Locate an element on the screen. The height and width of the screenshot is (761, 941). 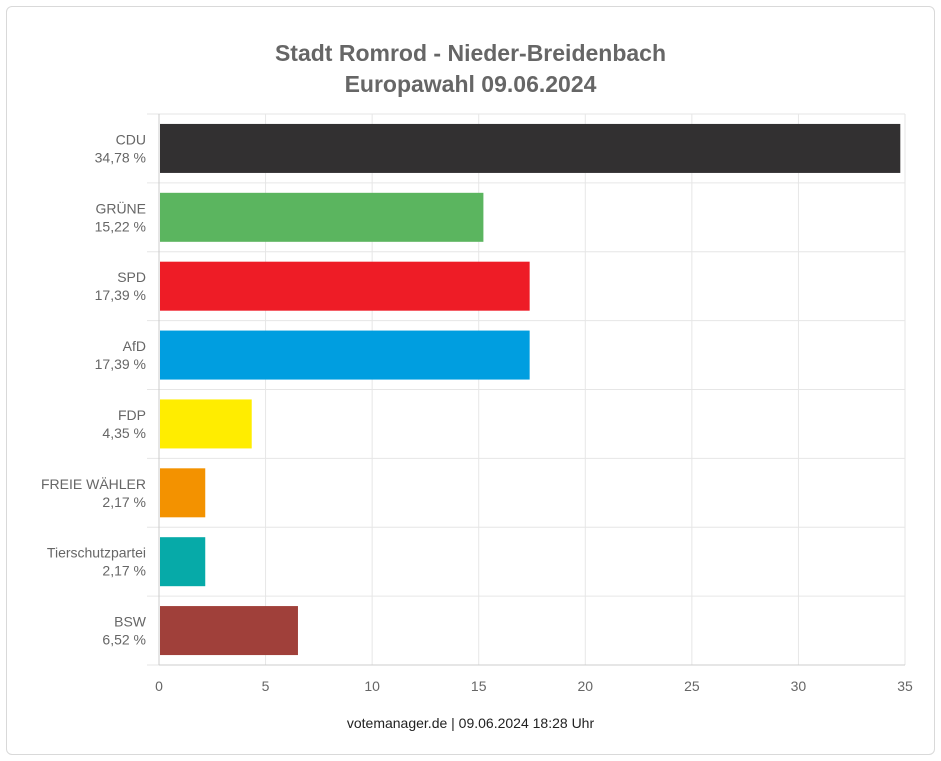
x-tick-label: 25 is located at coordinates (692, 686).